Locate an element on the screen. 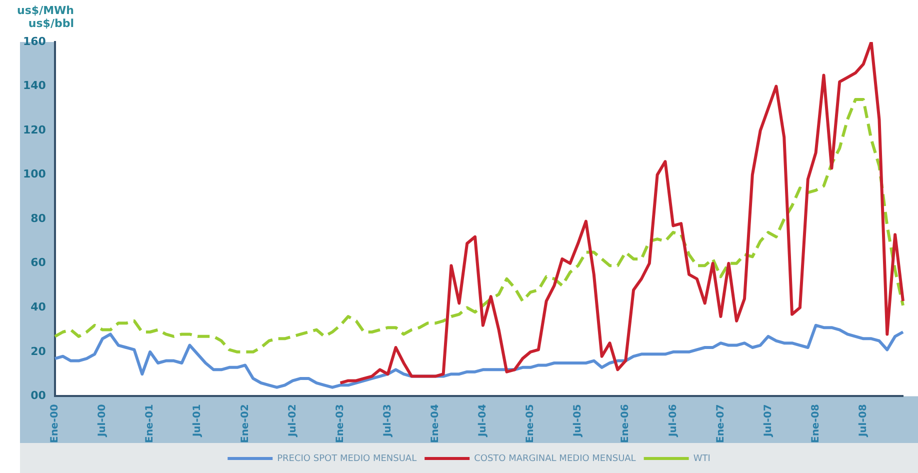 This screenshot has width=918, height=473. x-tick-label: Ene-05 is located at coordinates (530, 424).